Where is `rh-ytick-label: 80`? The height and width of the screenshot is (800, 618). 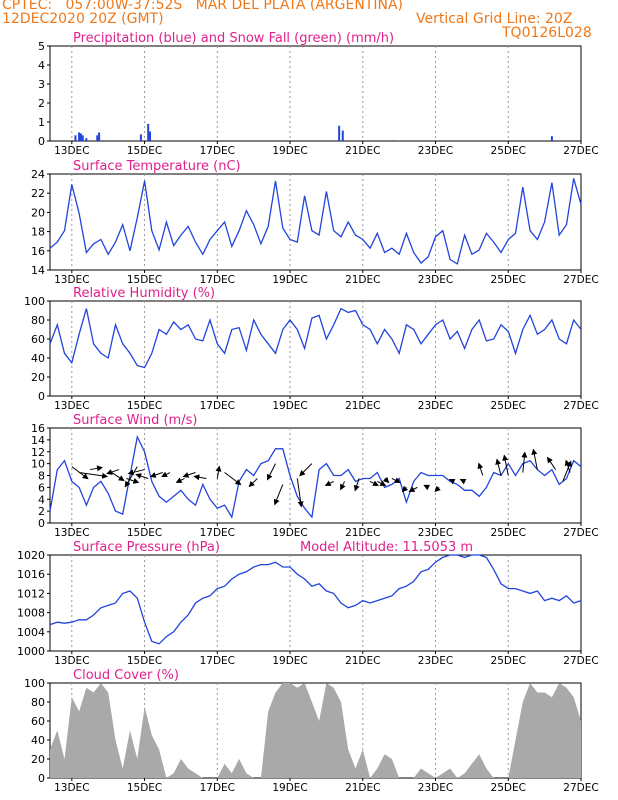 rh-ytick-label: 80 is located at coordinates (38, 320).